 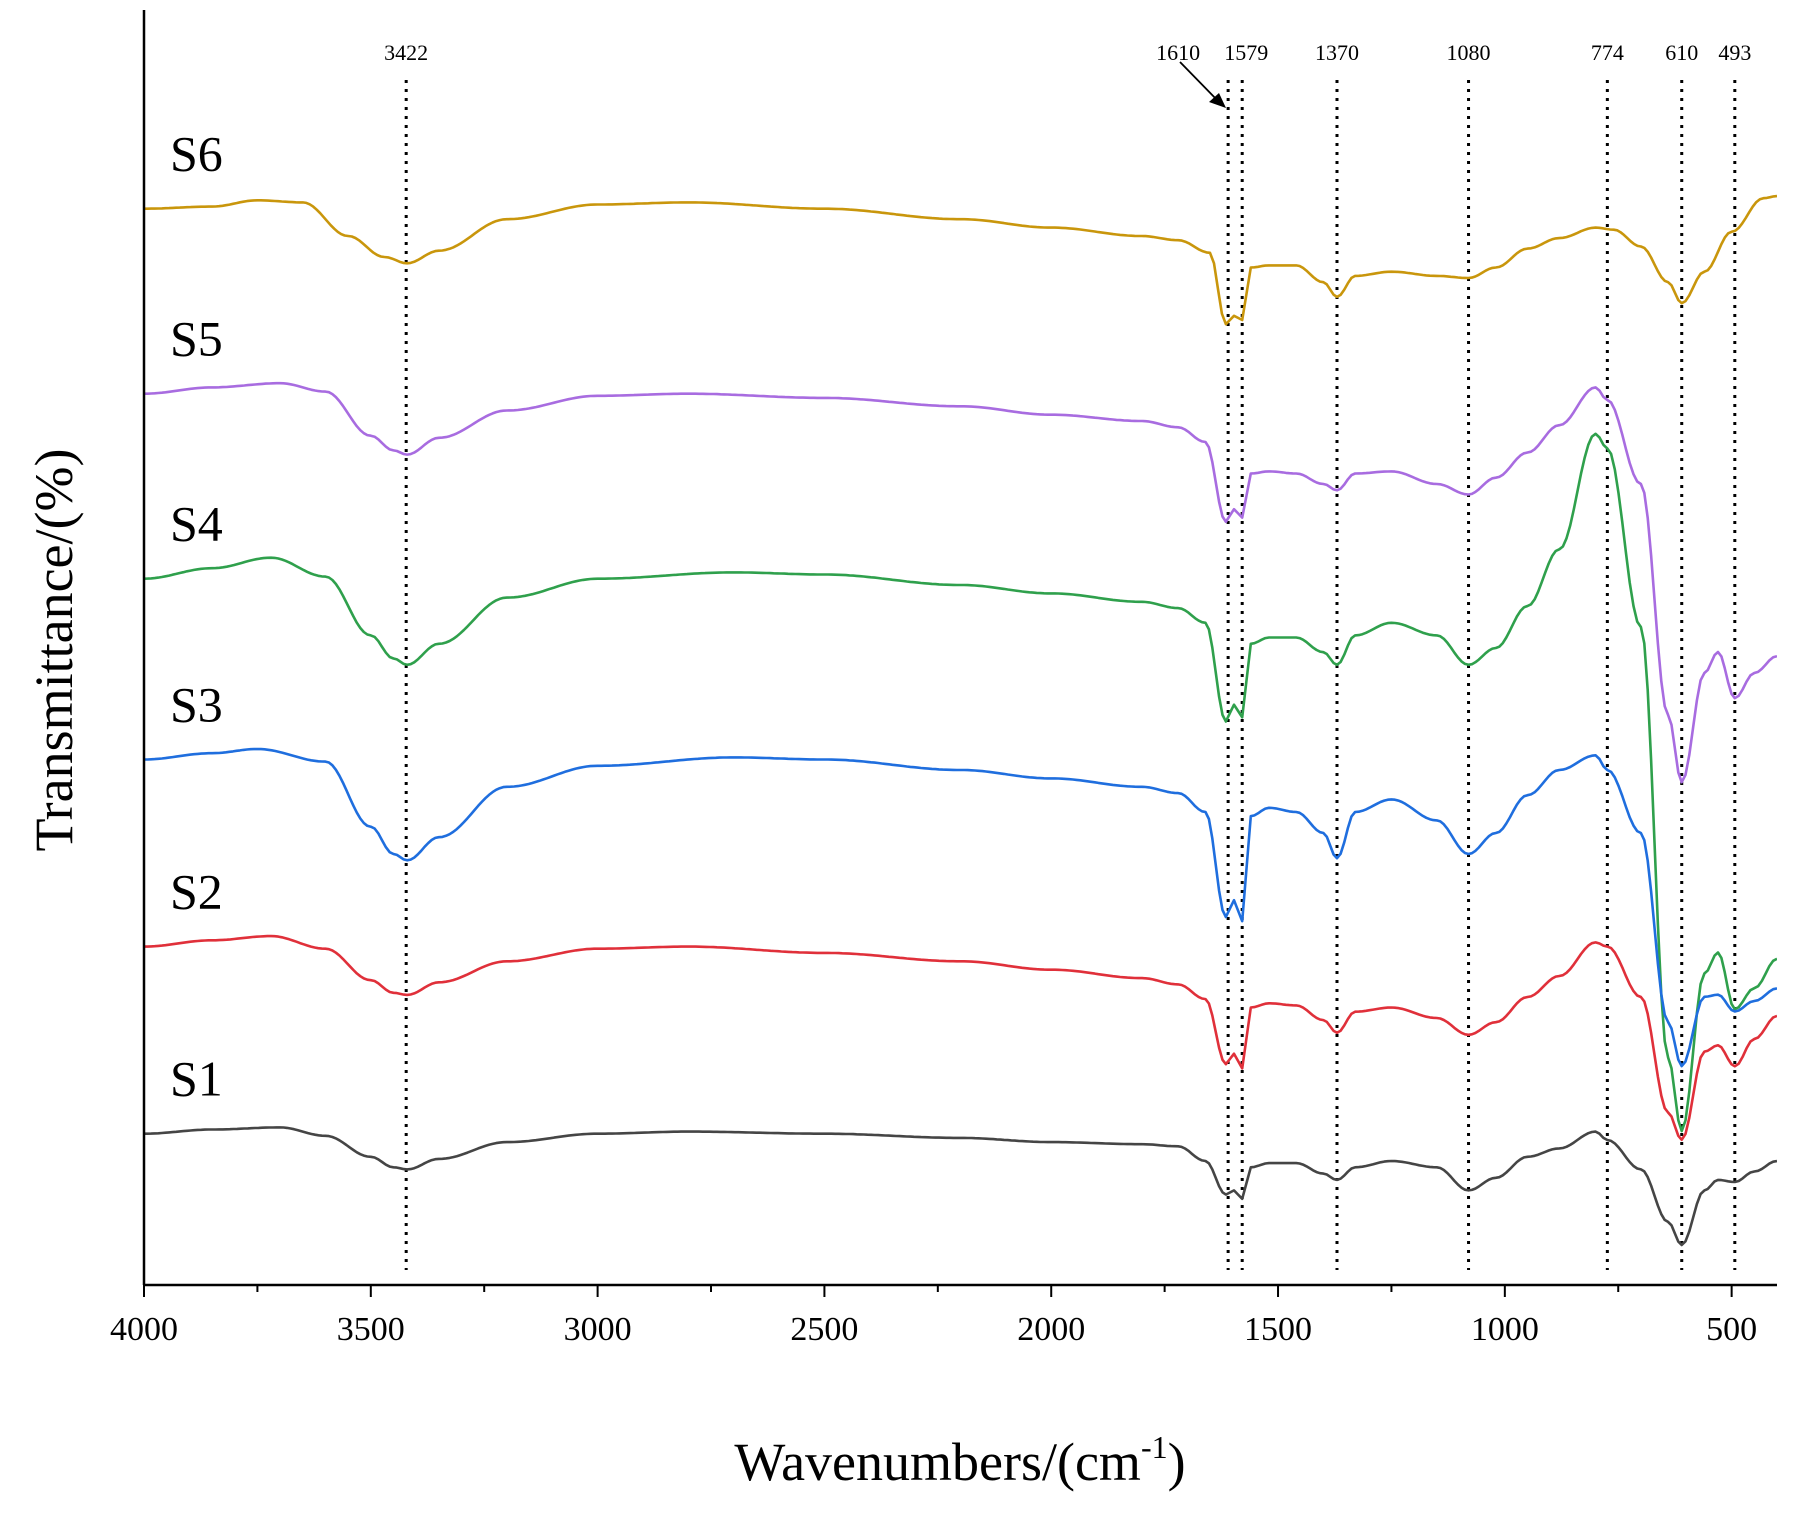 What do you see at coordinates (1734, 52) in the screenshot?
I see `peak-label-493: 493` at bounding box center [1734, 52].